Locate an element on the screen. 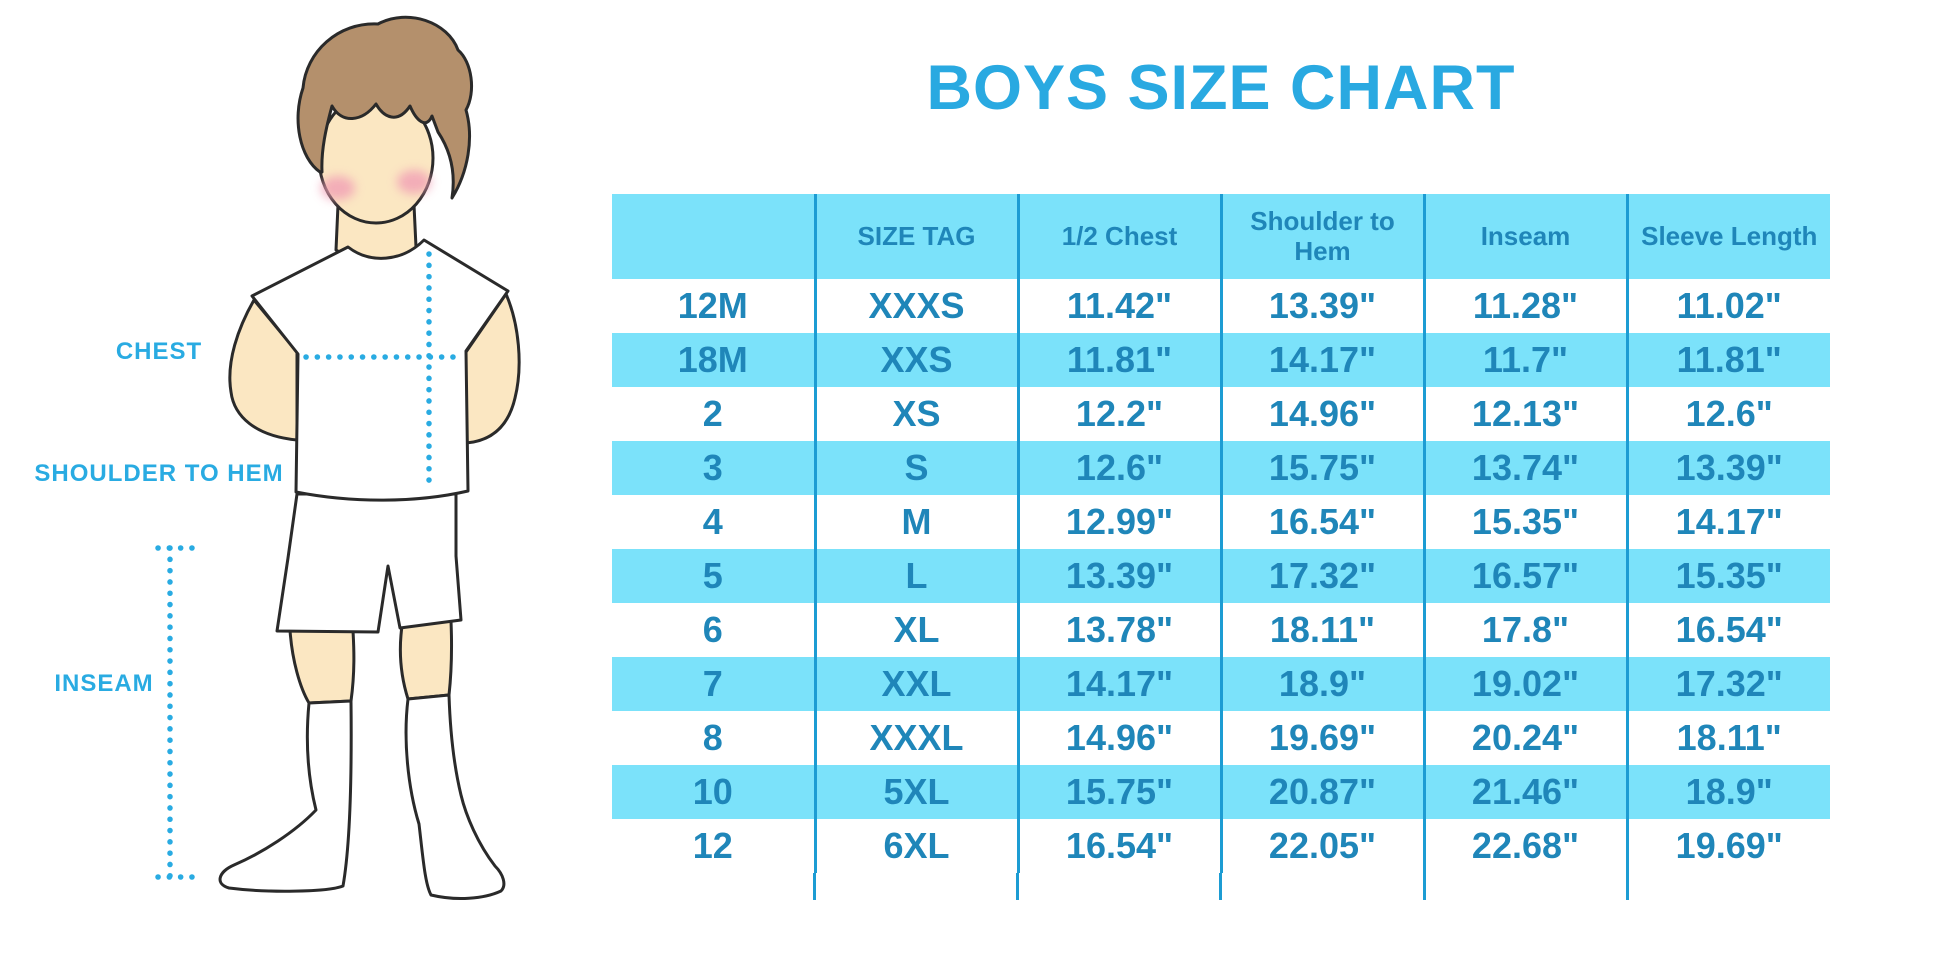 The height and width of the screenshot is (973, 1946). table-row: 12 6XL 16.54" 22.05" 22.68" 19.69" is located at coordinates (1221, 846).